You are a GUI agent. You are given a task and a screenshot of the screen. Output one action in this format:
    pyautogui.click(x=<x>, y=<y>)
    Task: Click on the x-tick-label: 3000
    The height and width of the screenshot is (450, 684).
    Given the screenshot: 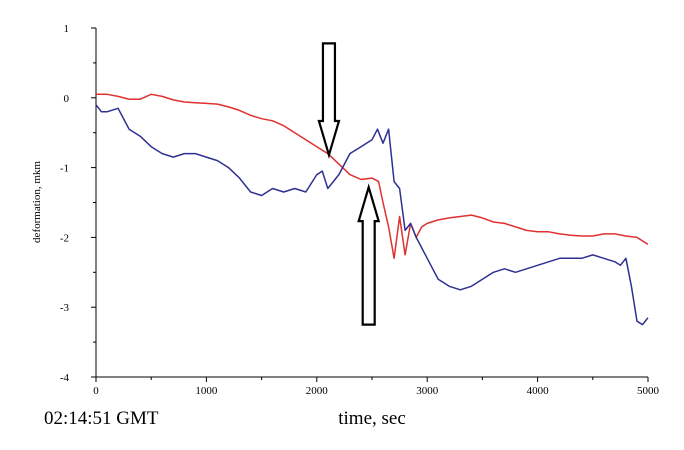 What is the action you would take?
    pyautogui.click(x=427, y=391)
    